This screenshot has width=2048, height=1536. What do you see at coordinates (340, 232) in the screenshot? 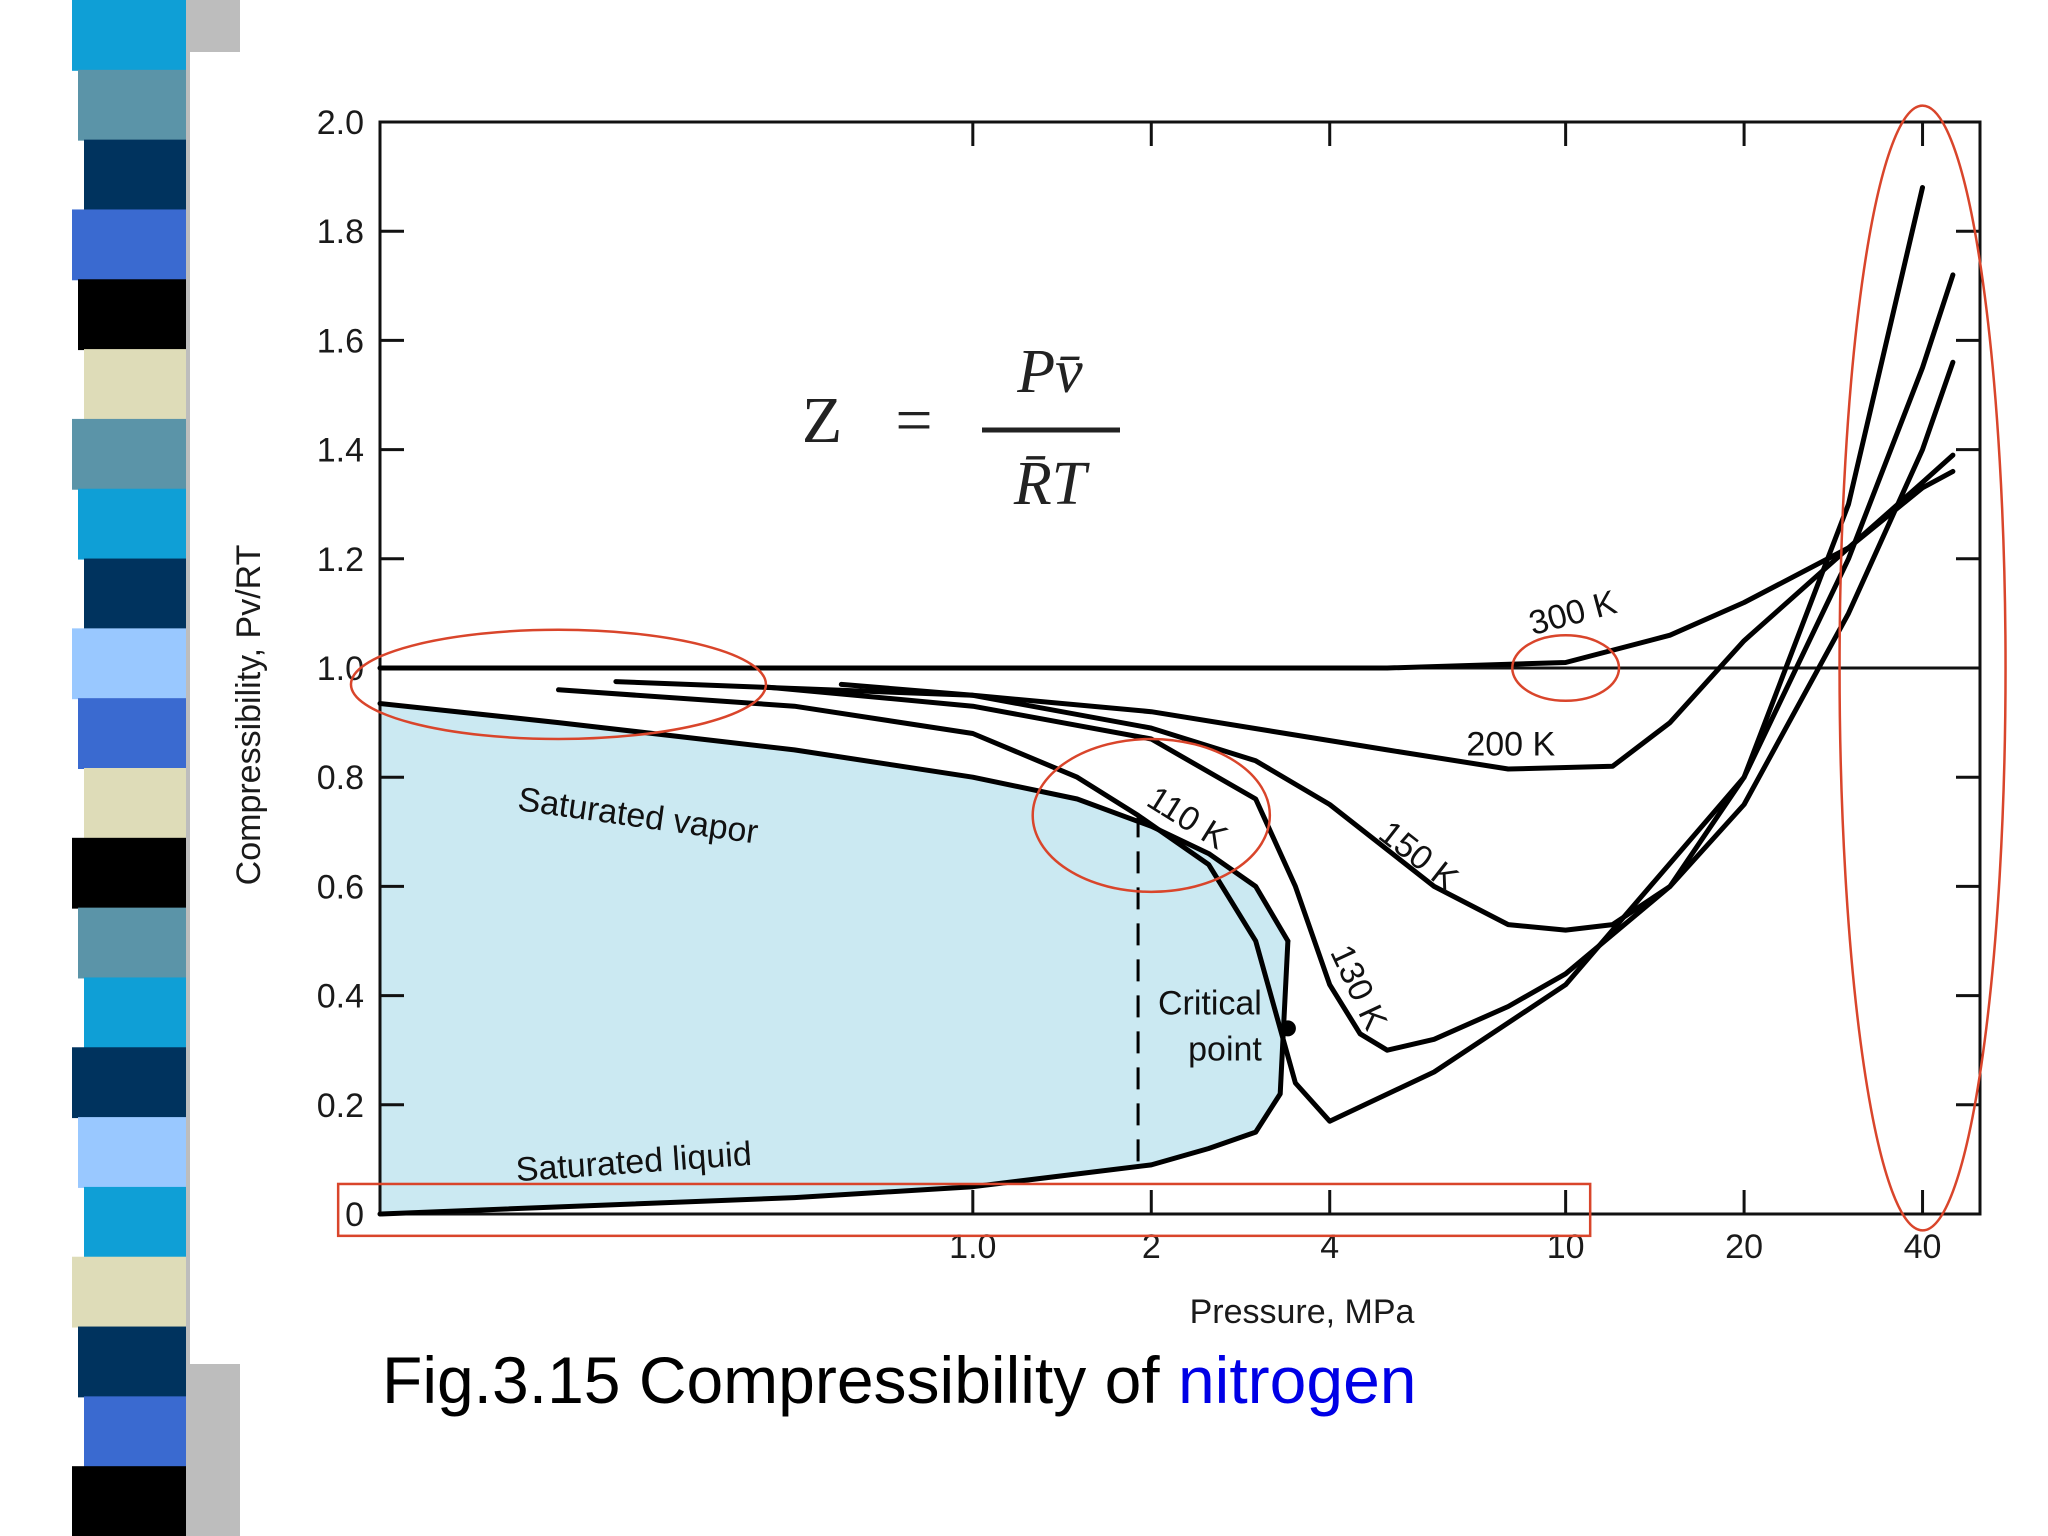
I see `y-tick-label: 1.8` at bounding box center [340, 232].